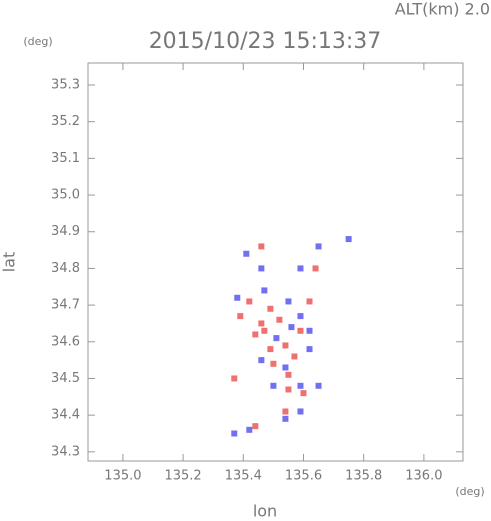 The width and height of the screenshot is (491, 521). What do you see at coordinates (65, 121) in the screenshot?
I see `y-tick-label: 35.2` at bounding box center [65, 121].